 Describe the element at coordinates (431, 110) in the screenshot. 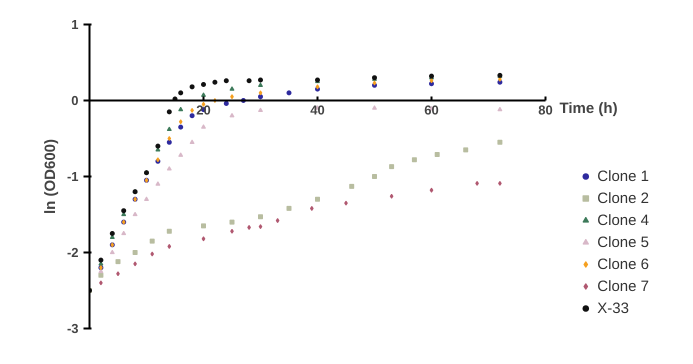

I see `x-tick-label: 60` at that location.